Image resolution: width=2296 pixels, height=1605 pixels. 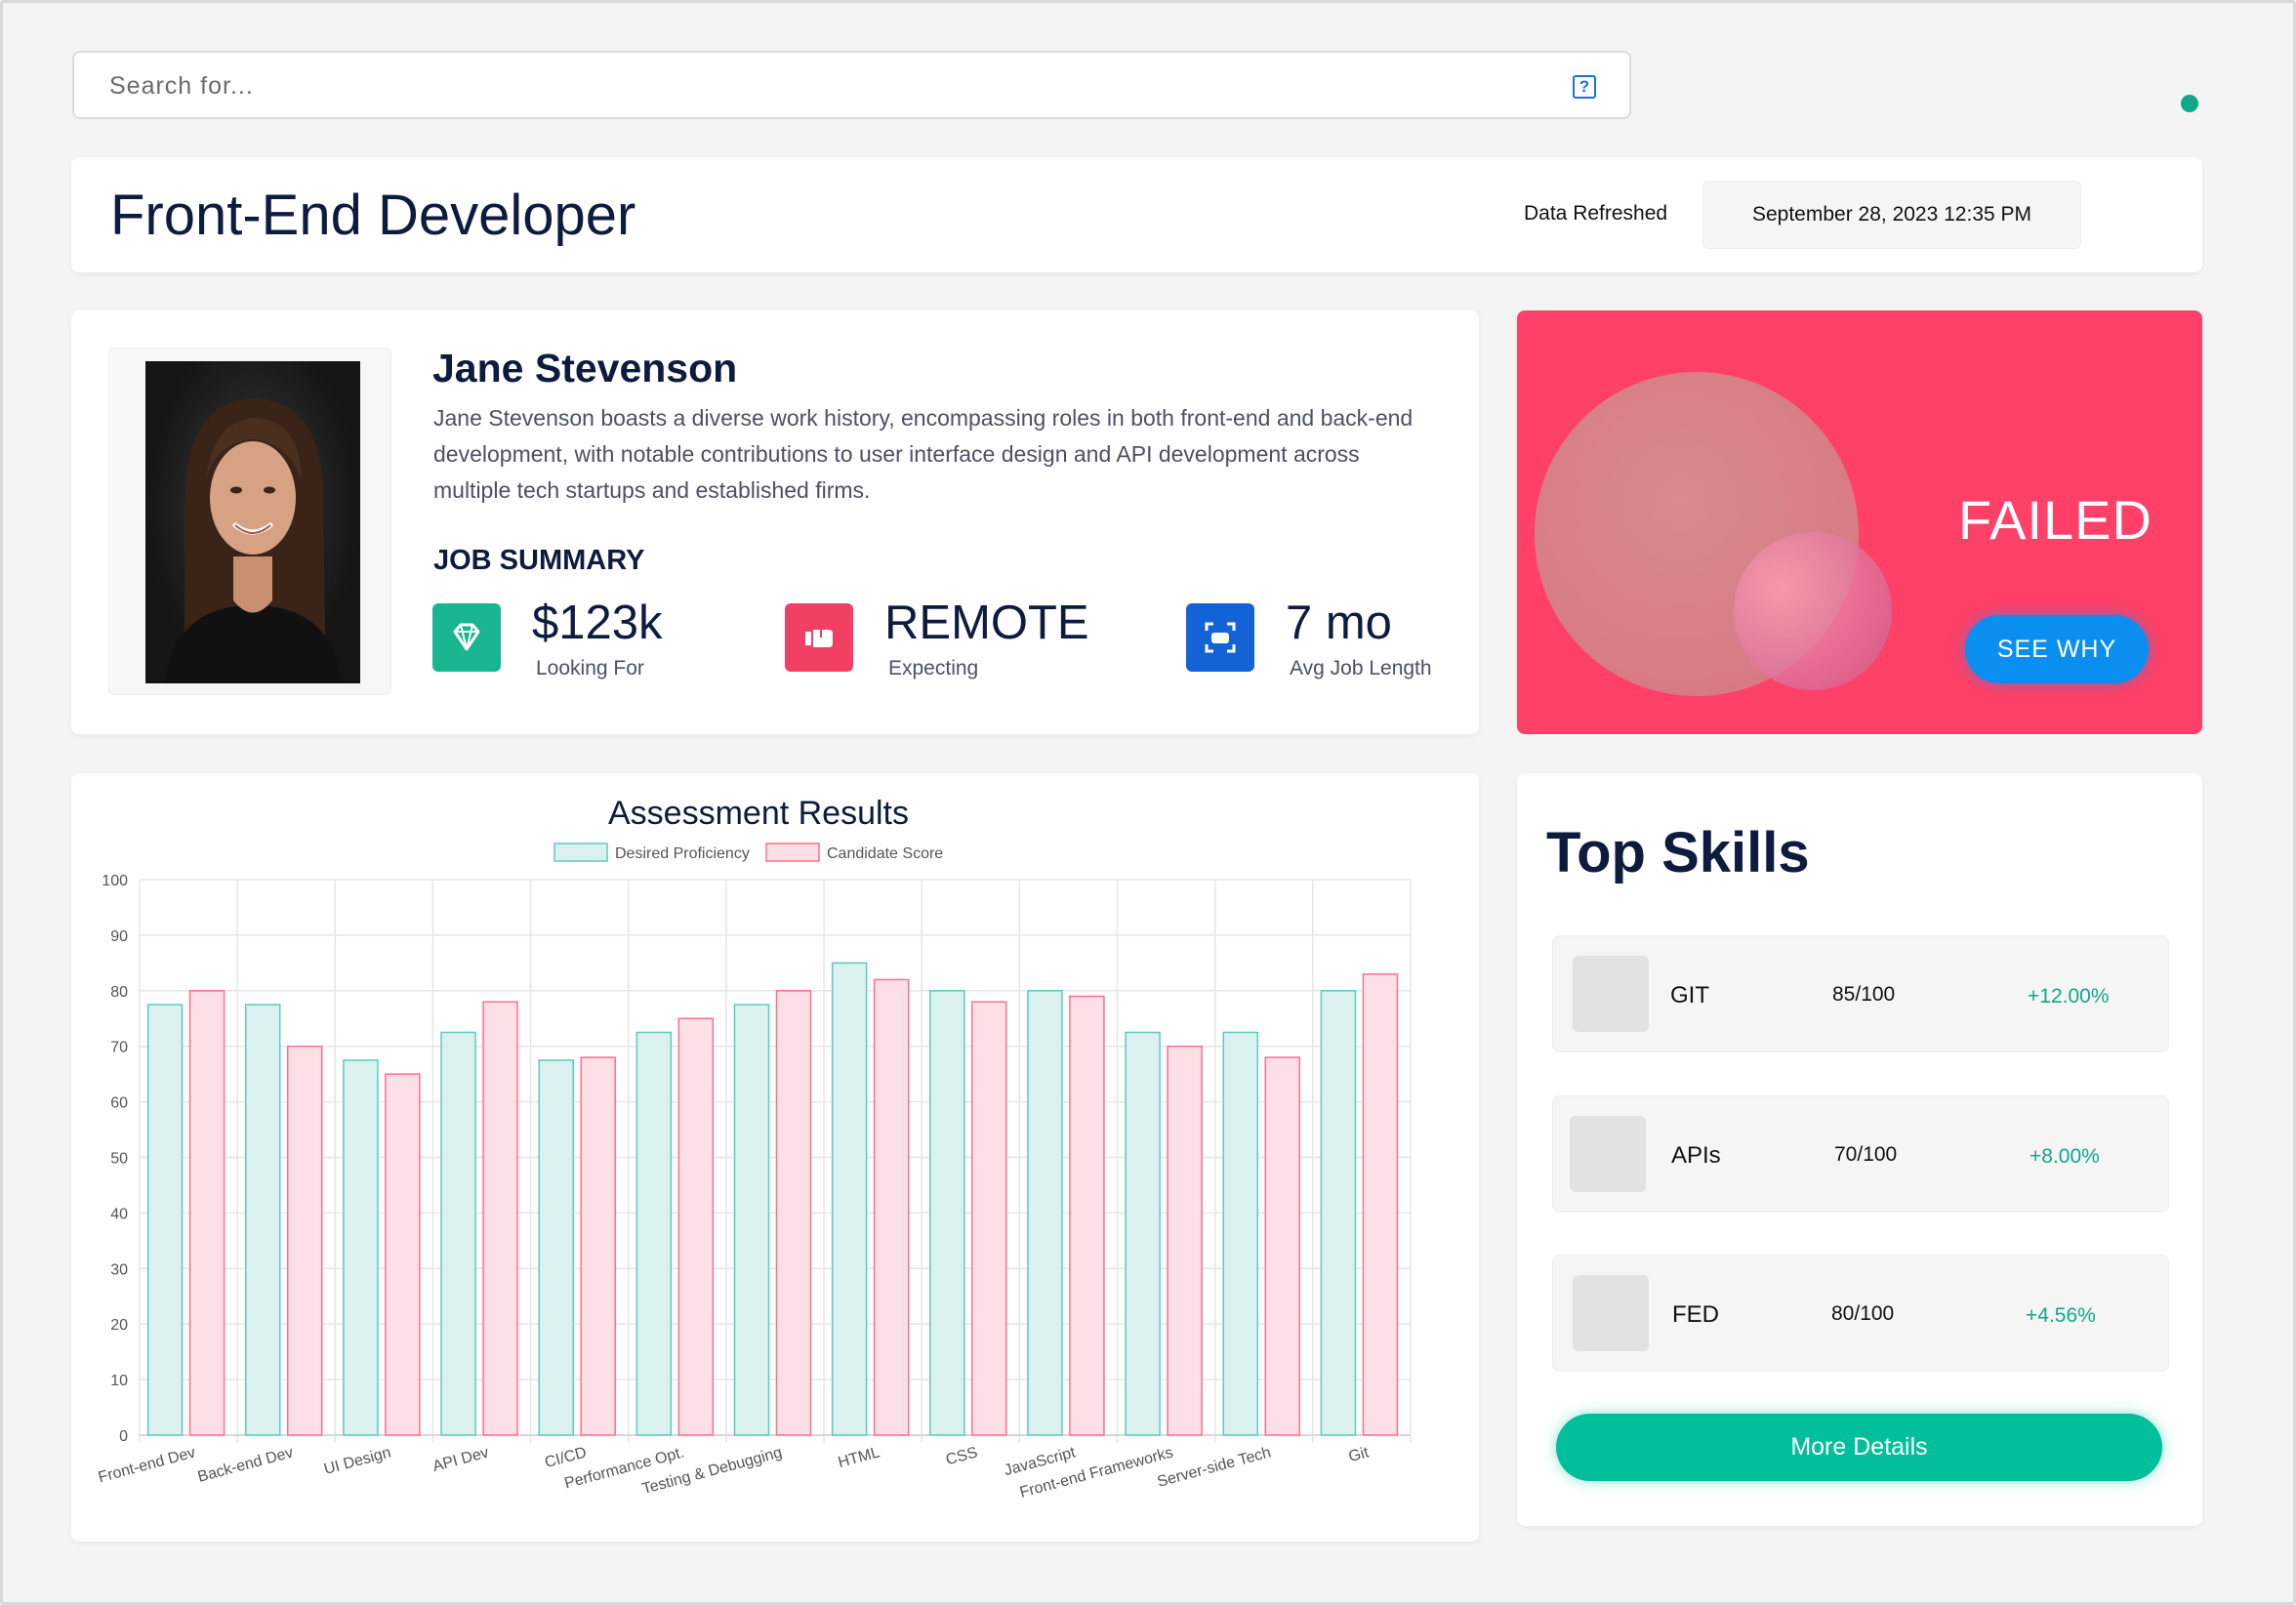 I want to click on skill-row: APIs 70/100 +8.00%, so click(x=1860, y=1154).